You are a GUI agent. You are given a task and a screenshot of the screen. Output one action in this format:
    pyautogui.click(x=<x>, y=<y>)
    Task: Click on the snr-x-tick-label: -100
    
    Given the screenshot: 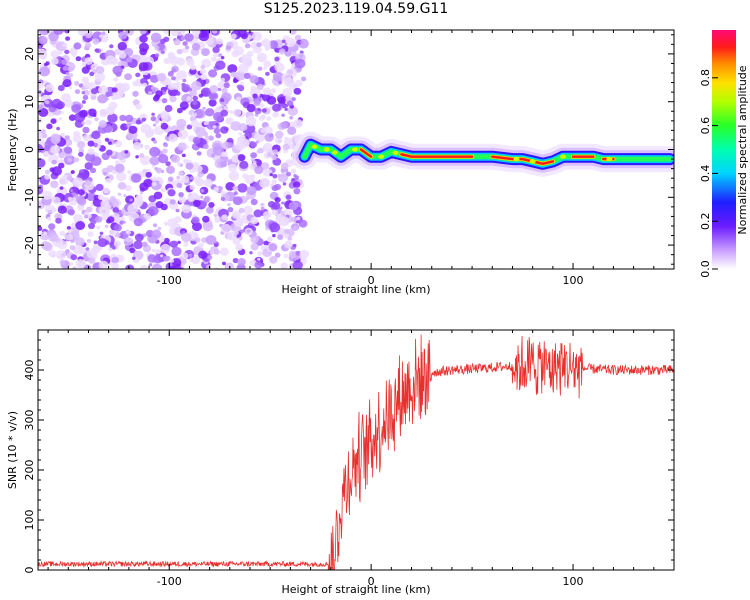 What is the action you would take?
    pyautogui.click(x=169, y=581)
    